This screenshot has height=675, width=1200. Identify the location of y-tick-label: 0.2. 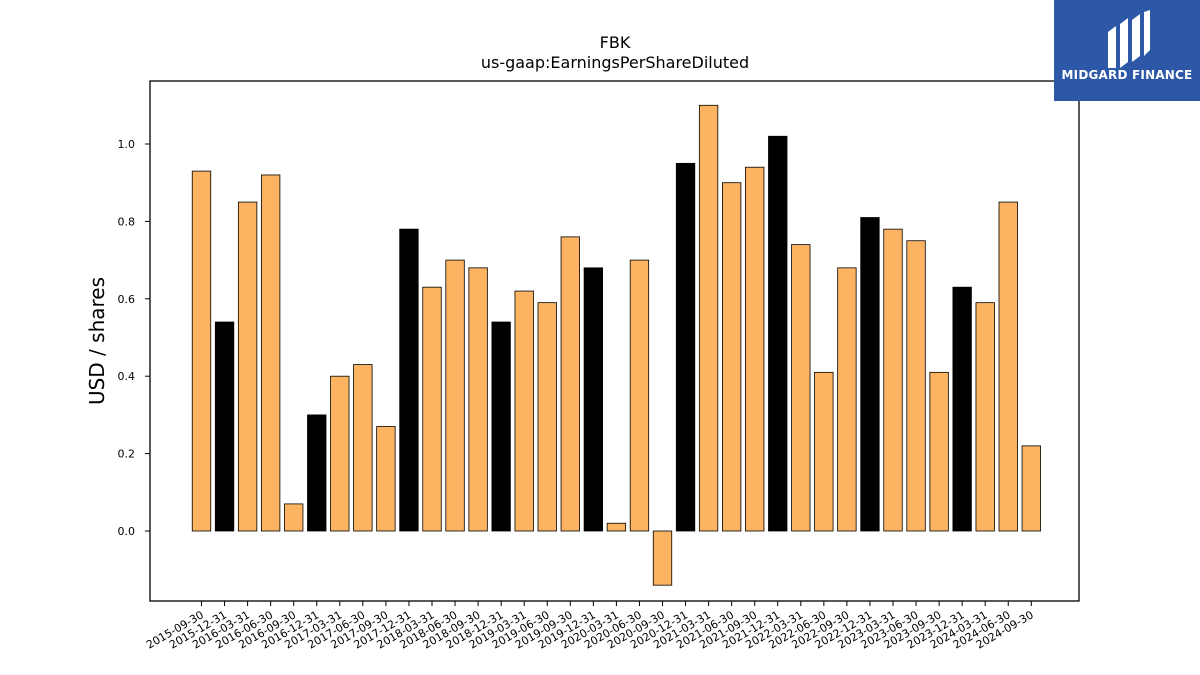
(127, 454).